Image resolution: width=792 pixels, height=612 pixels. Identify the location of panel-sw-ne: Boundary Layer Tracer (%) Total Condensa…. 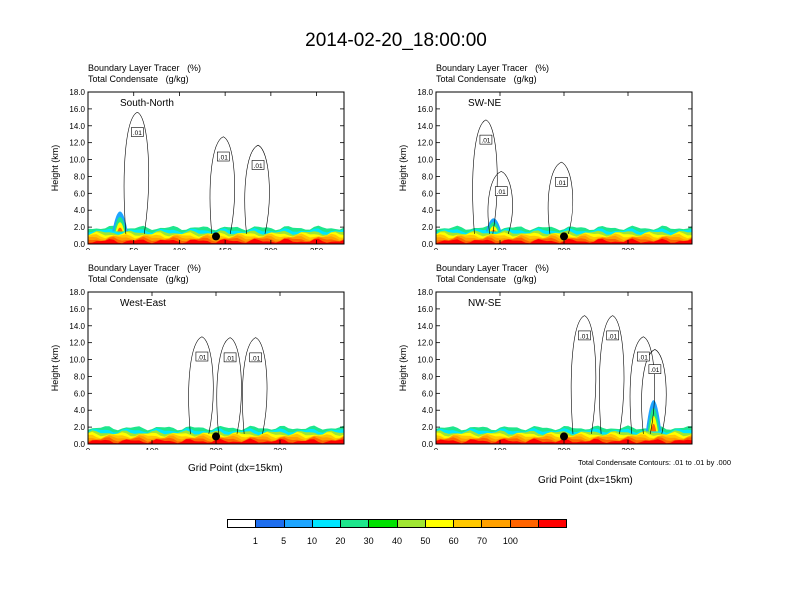
(541, 155).